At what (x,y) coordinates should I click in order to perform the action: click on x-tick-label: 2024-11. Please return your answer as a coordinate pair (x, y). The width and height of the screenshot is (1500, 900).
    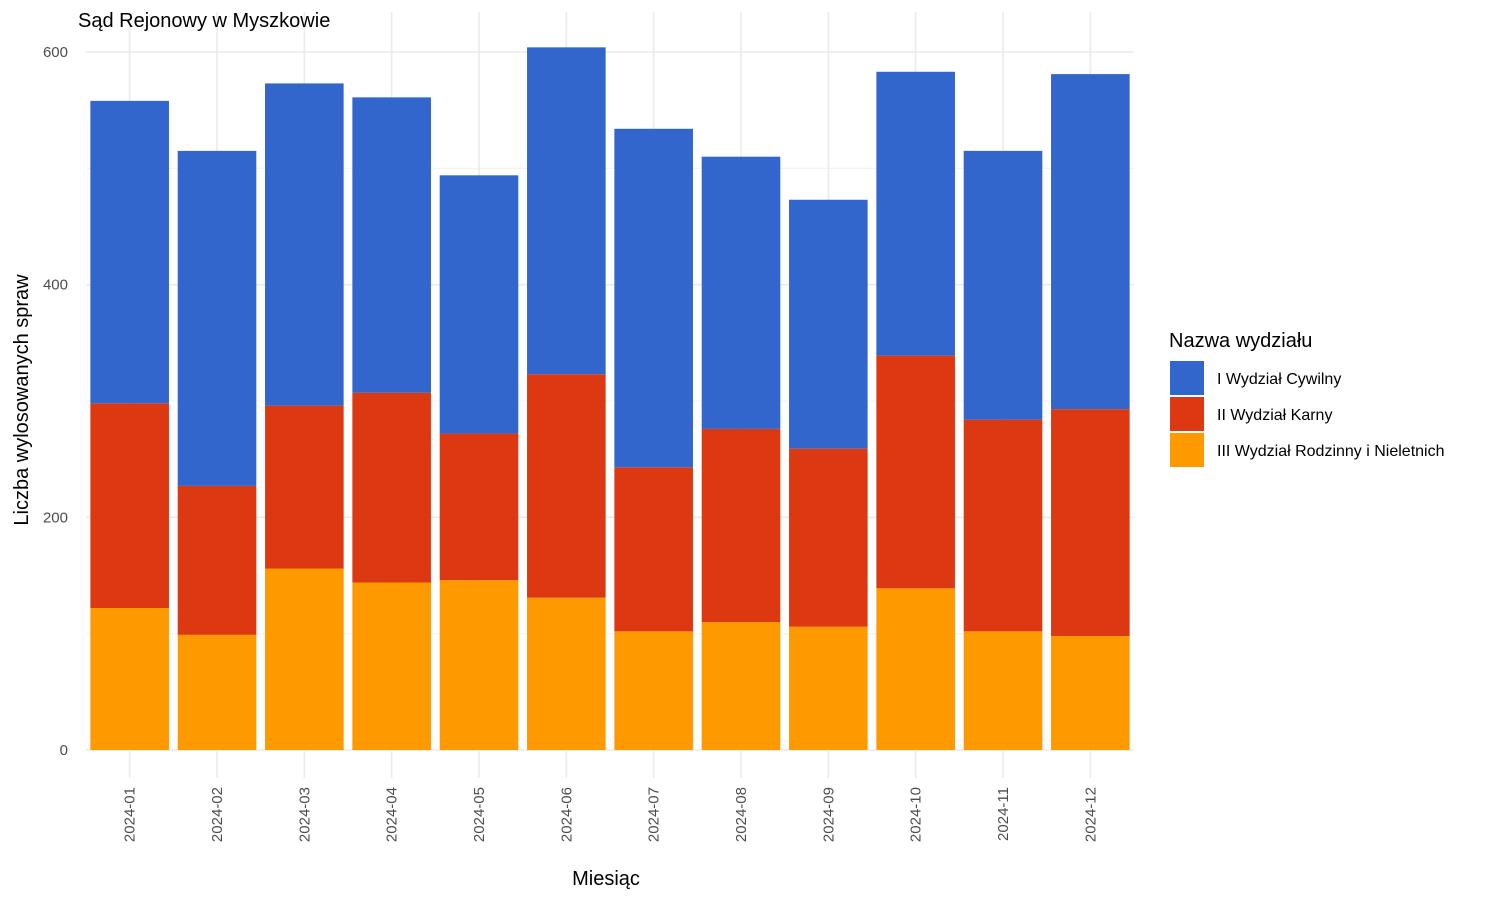
    Looking at the image, I should click on (1003, 814).